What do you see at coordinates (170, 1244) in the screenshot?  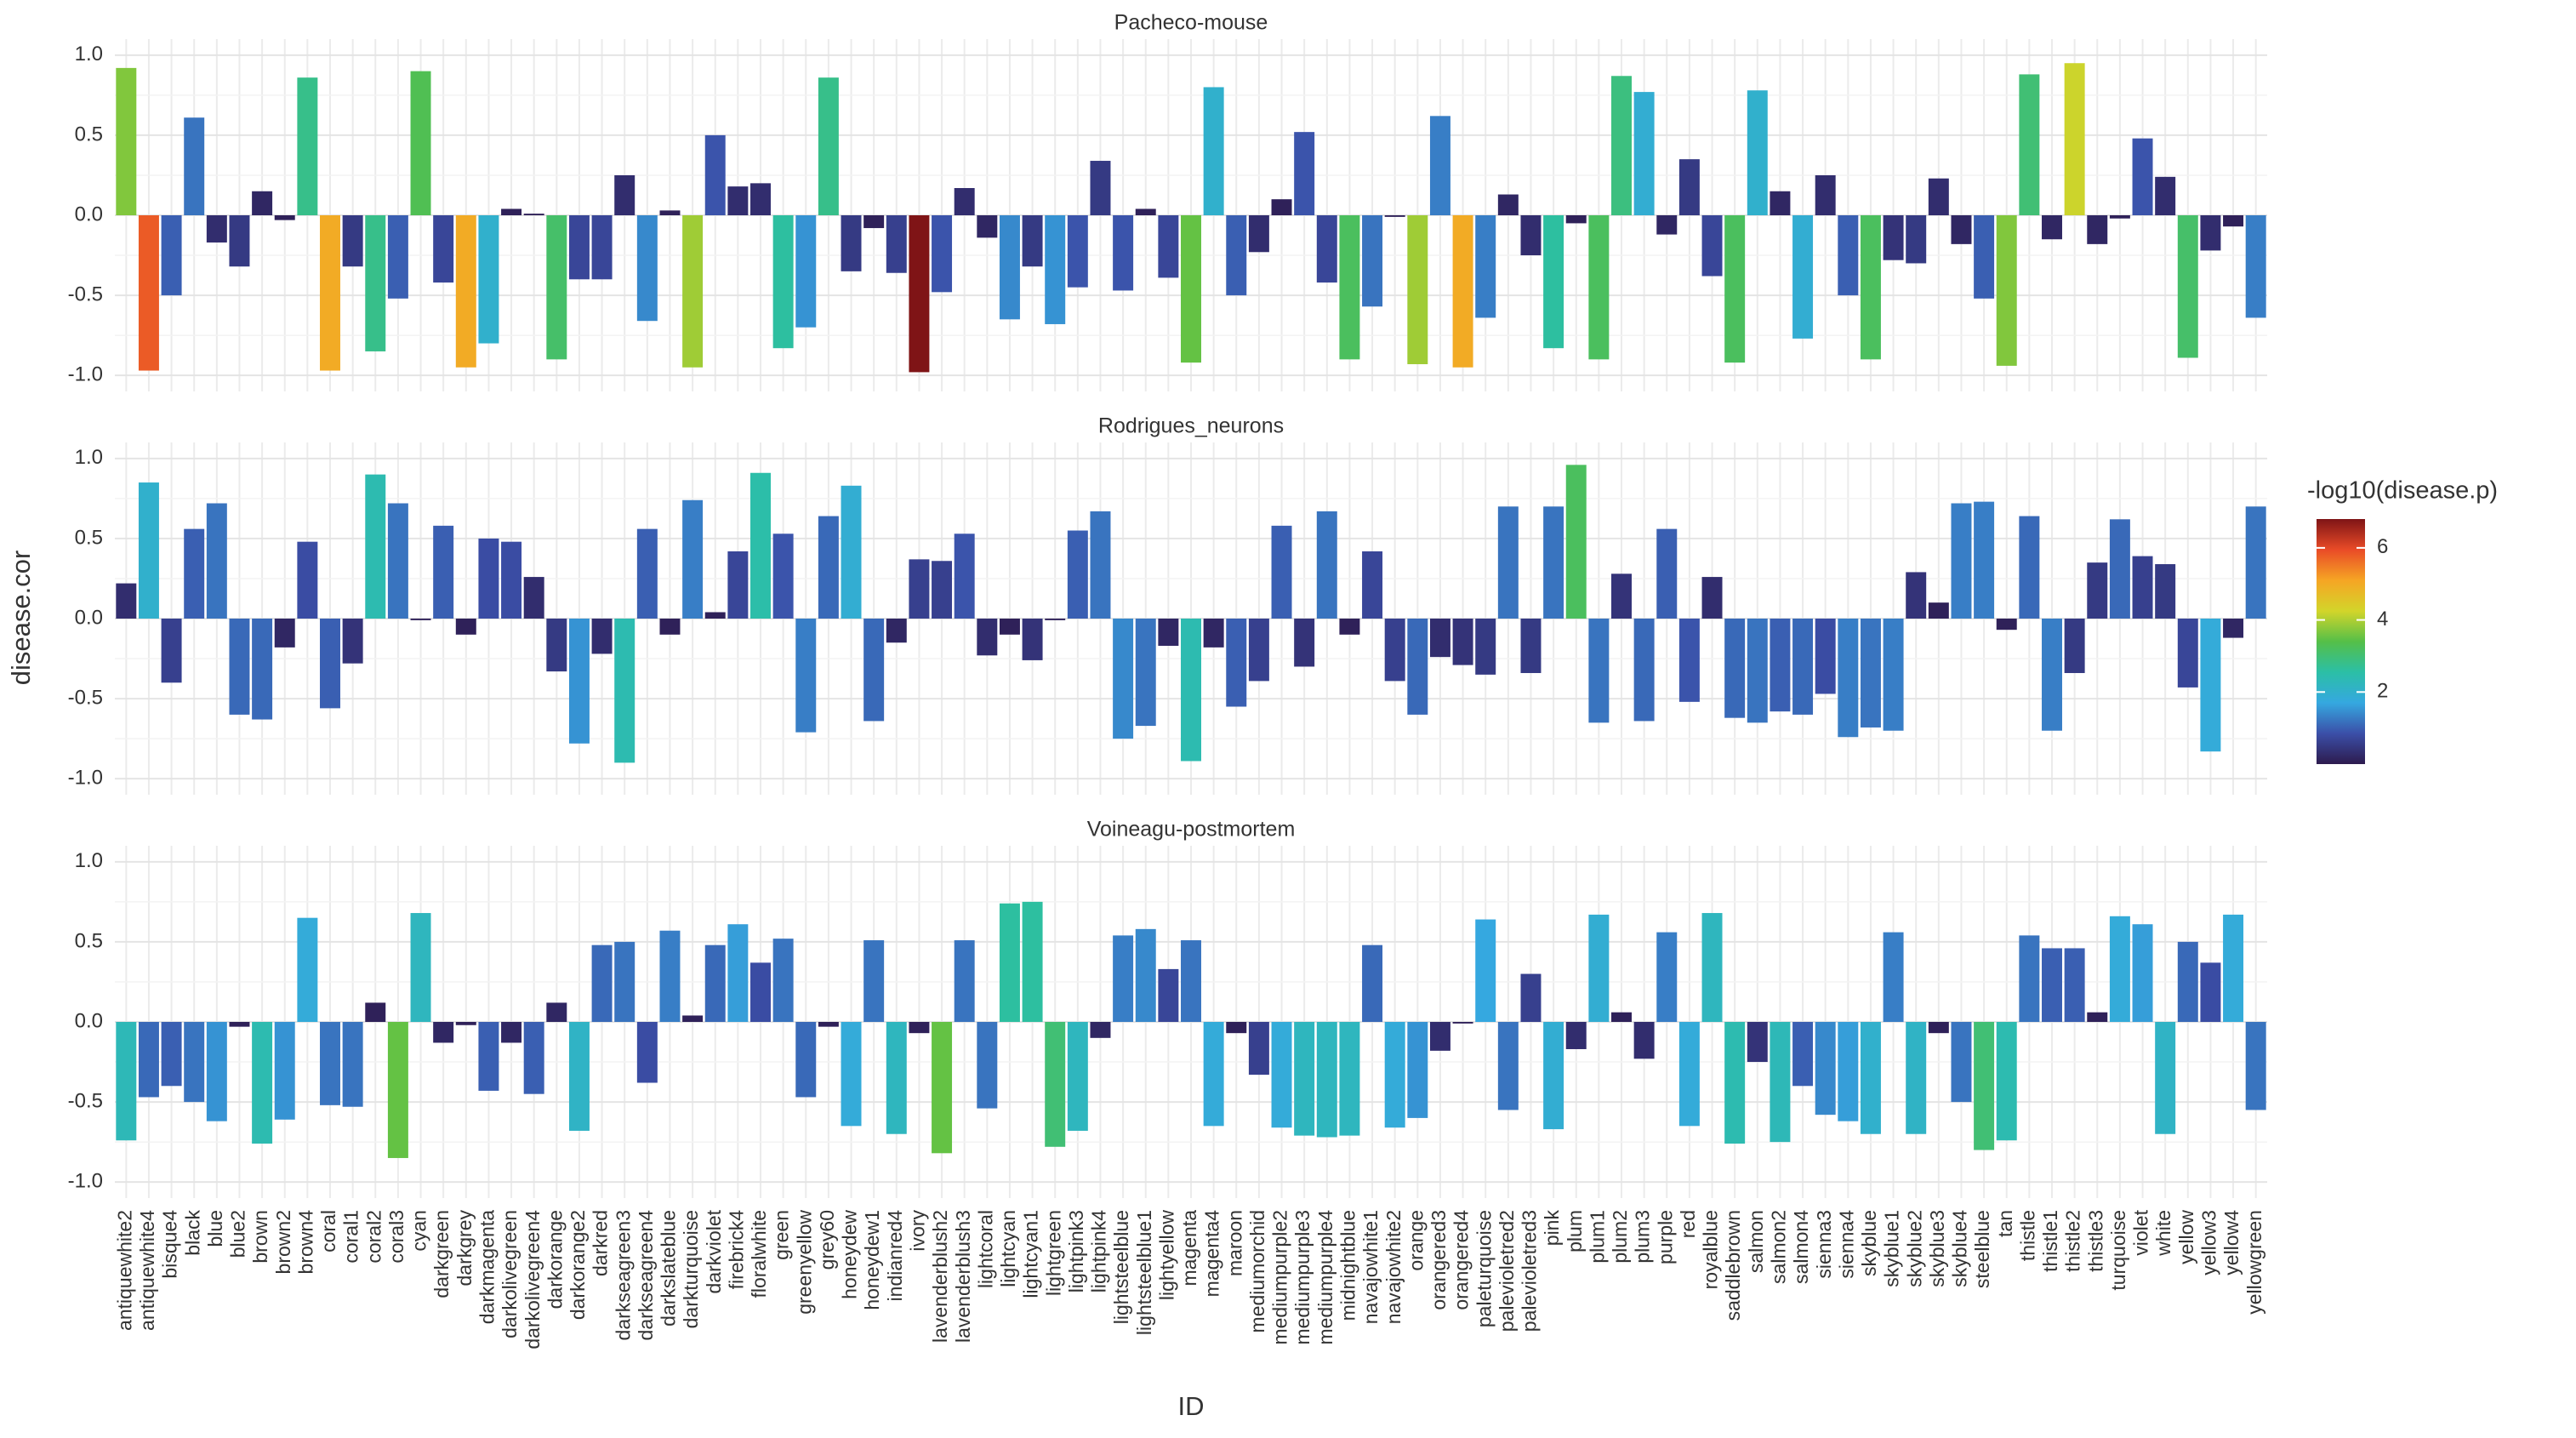 I see `x-tick-label: bisque4` at bounding box center [170, 1244].